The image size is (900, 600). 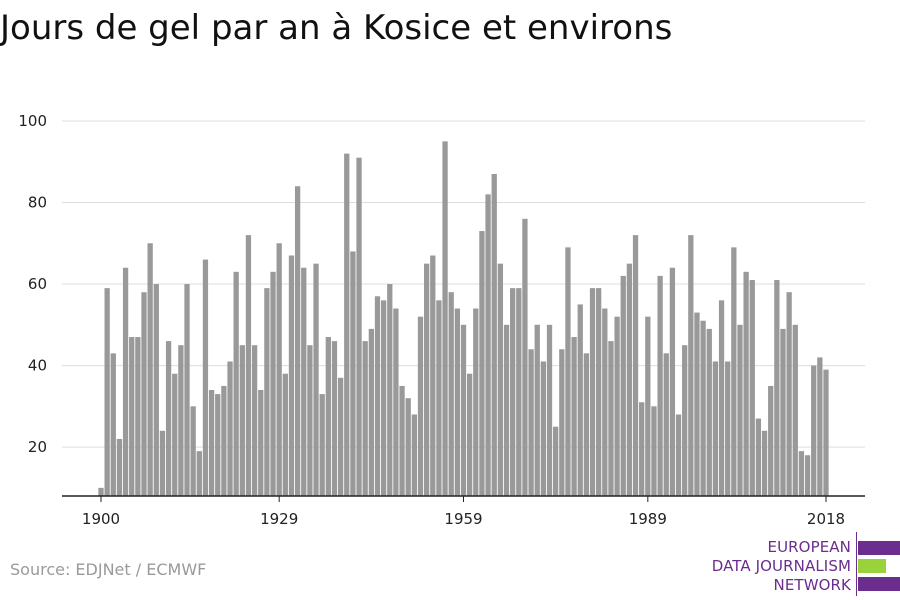 What do you see at coordinates (396, 402) in the screenshot?
I see `bar-1948` at bounding box center [396, 402].